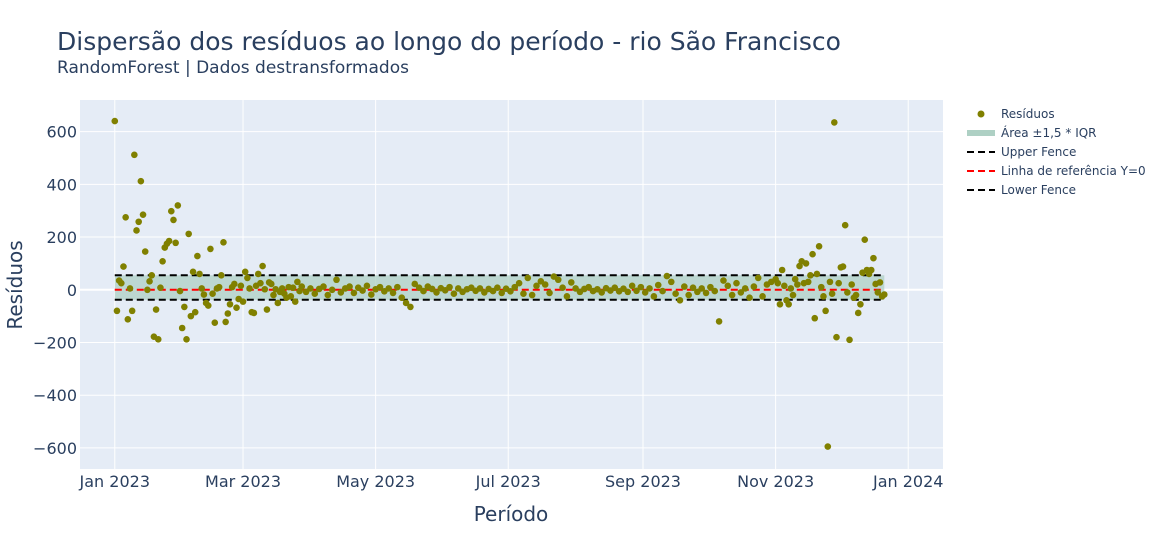 The image size is (1150, 550). What do you see at coordinates (1016, 114) in the screenshot?
I see `legend-item-residuos: Resíduos` at bounding box center [1016, 114].